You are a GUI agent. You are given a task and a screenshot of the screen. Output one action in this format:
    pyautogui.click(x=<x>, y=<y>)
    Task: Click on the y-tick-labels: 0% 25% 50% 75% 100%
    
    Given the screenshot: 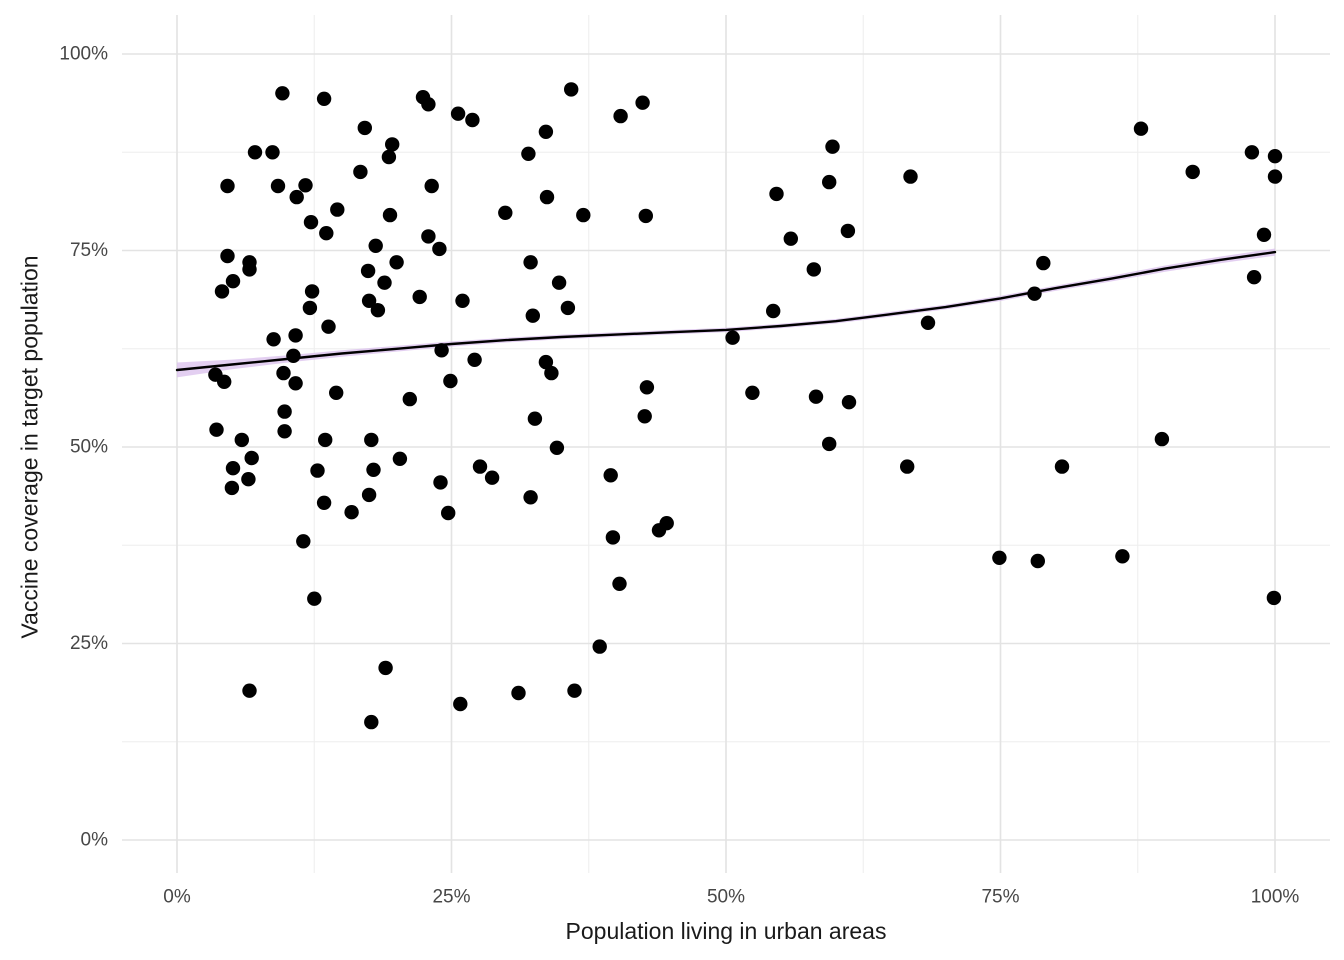 What is the action you would take?
    pyautogui.click(x=83, y=447)
    